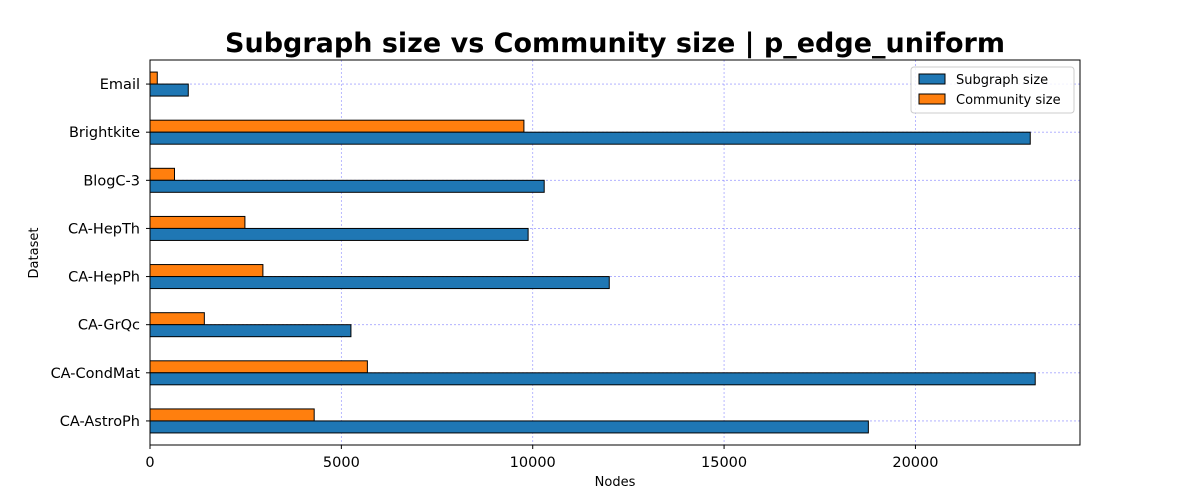  Describe the element at coordinates (1002, 80) in the screenshot. I see `legend-label-subgraph-size: Subgraph size` at that location.